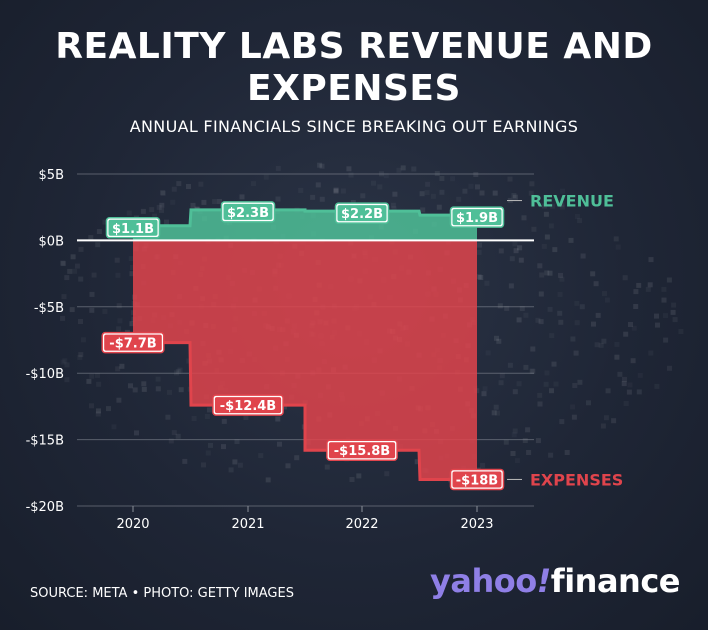  Describe the element at coordinates (162, 593) in the screenshot. I see `source-credit: SOURCE: META • PHOTO: GETTY IMAGES` at that location.